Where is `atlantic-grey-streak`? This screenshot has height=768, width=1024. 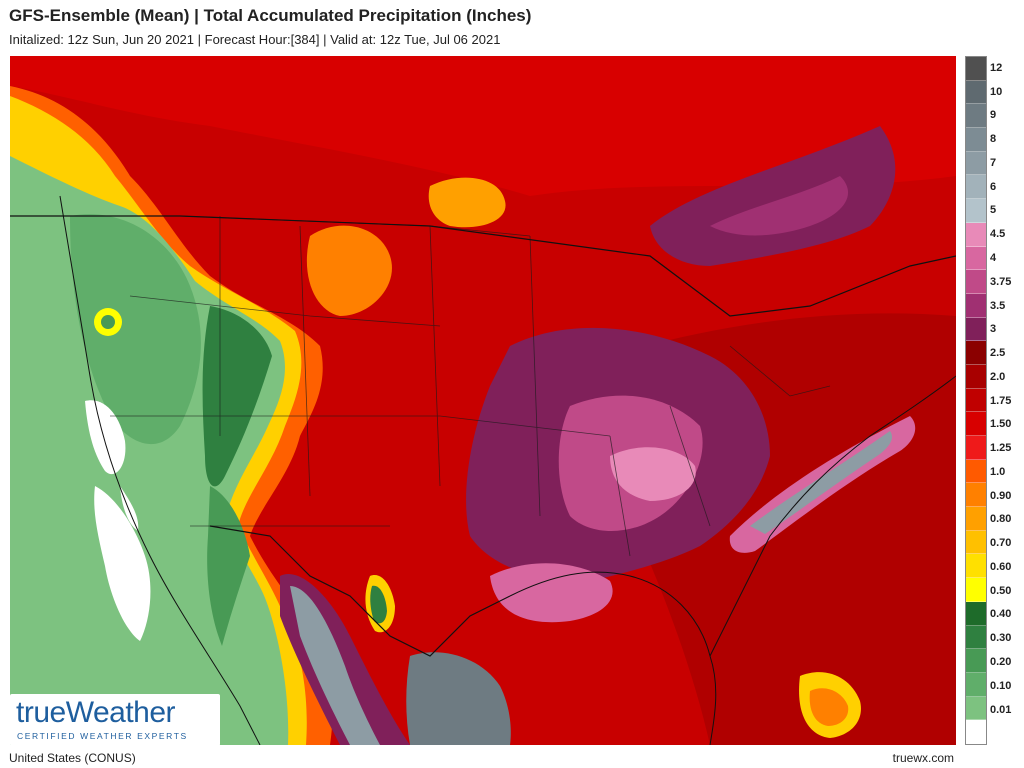
atlantic-grey-streak is located at coordinates (821, 482).